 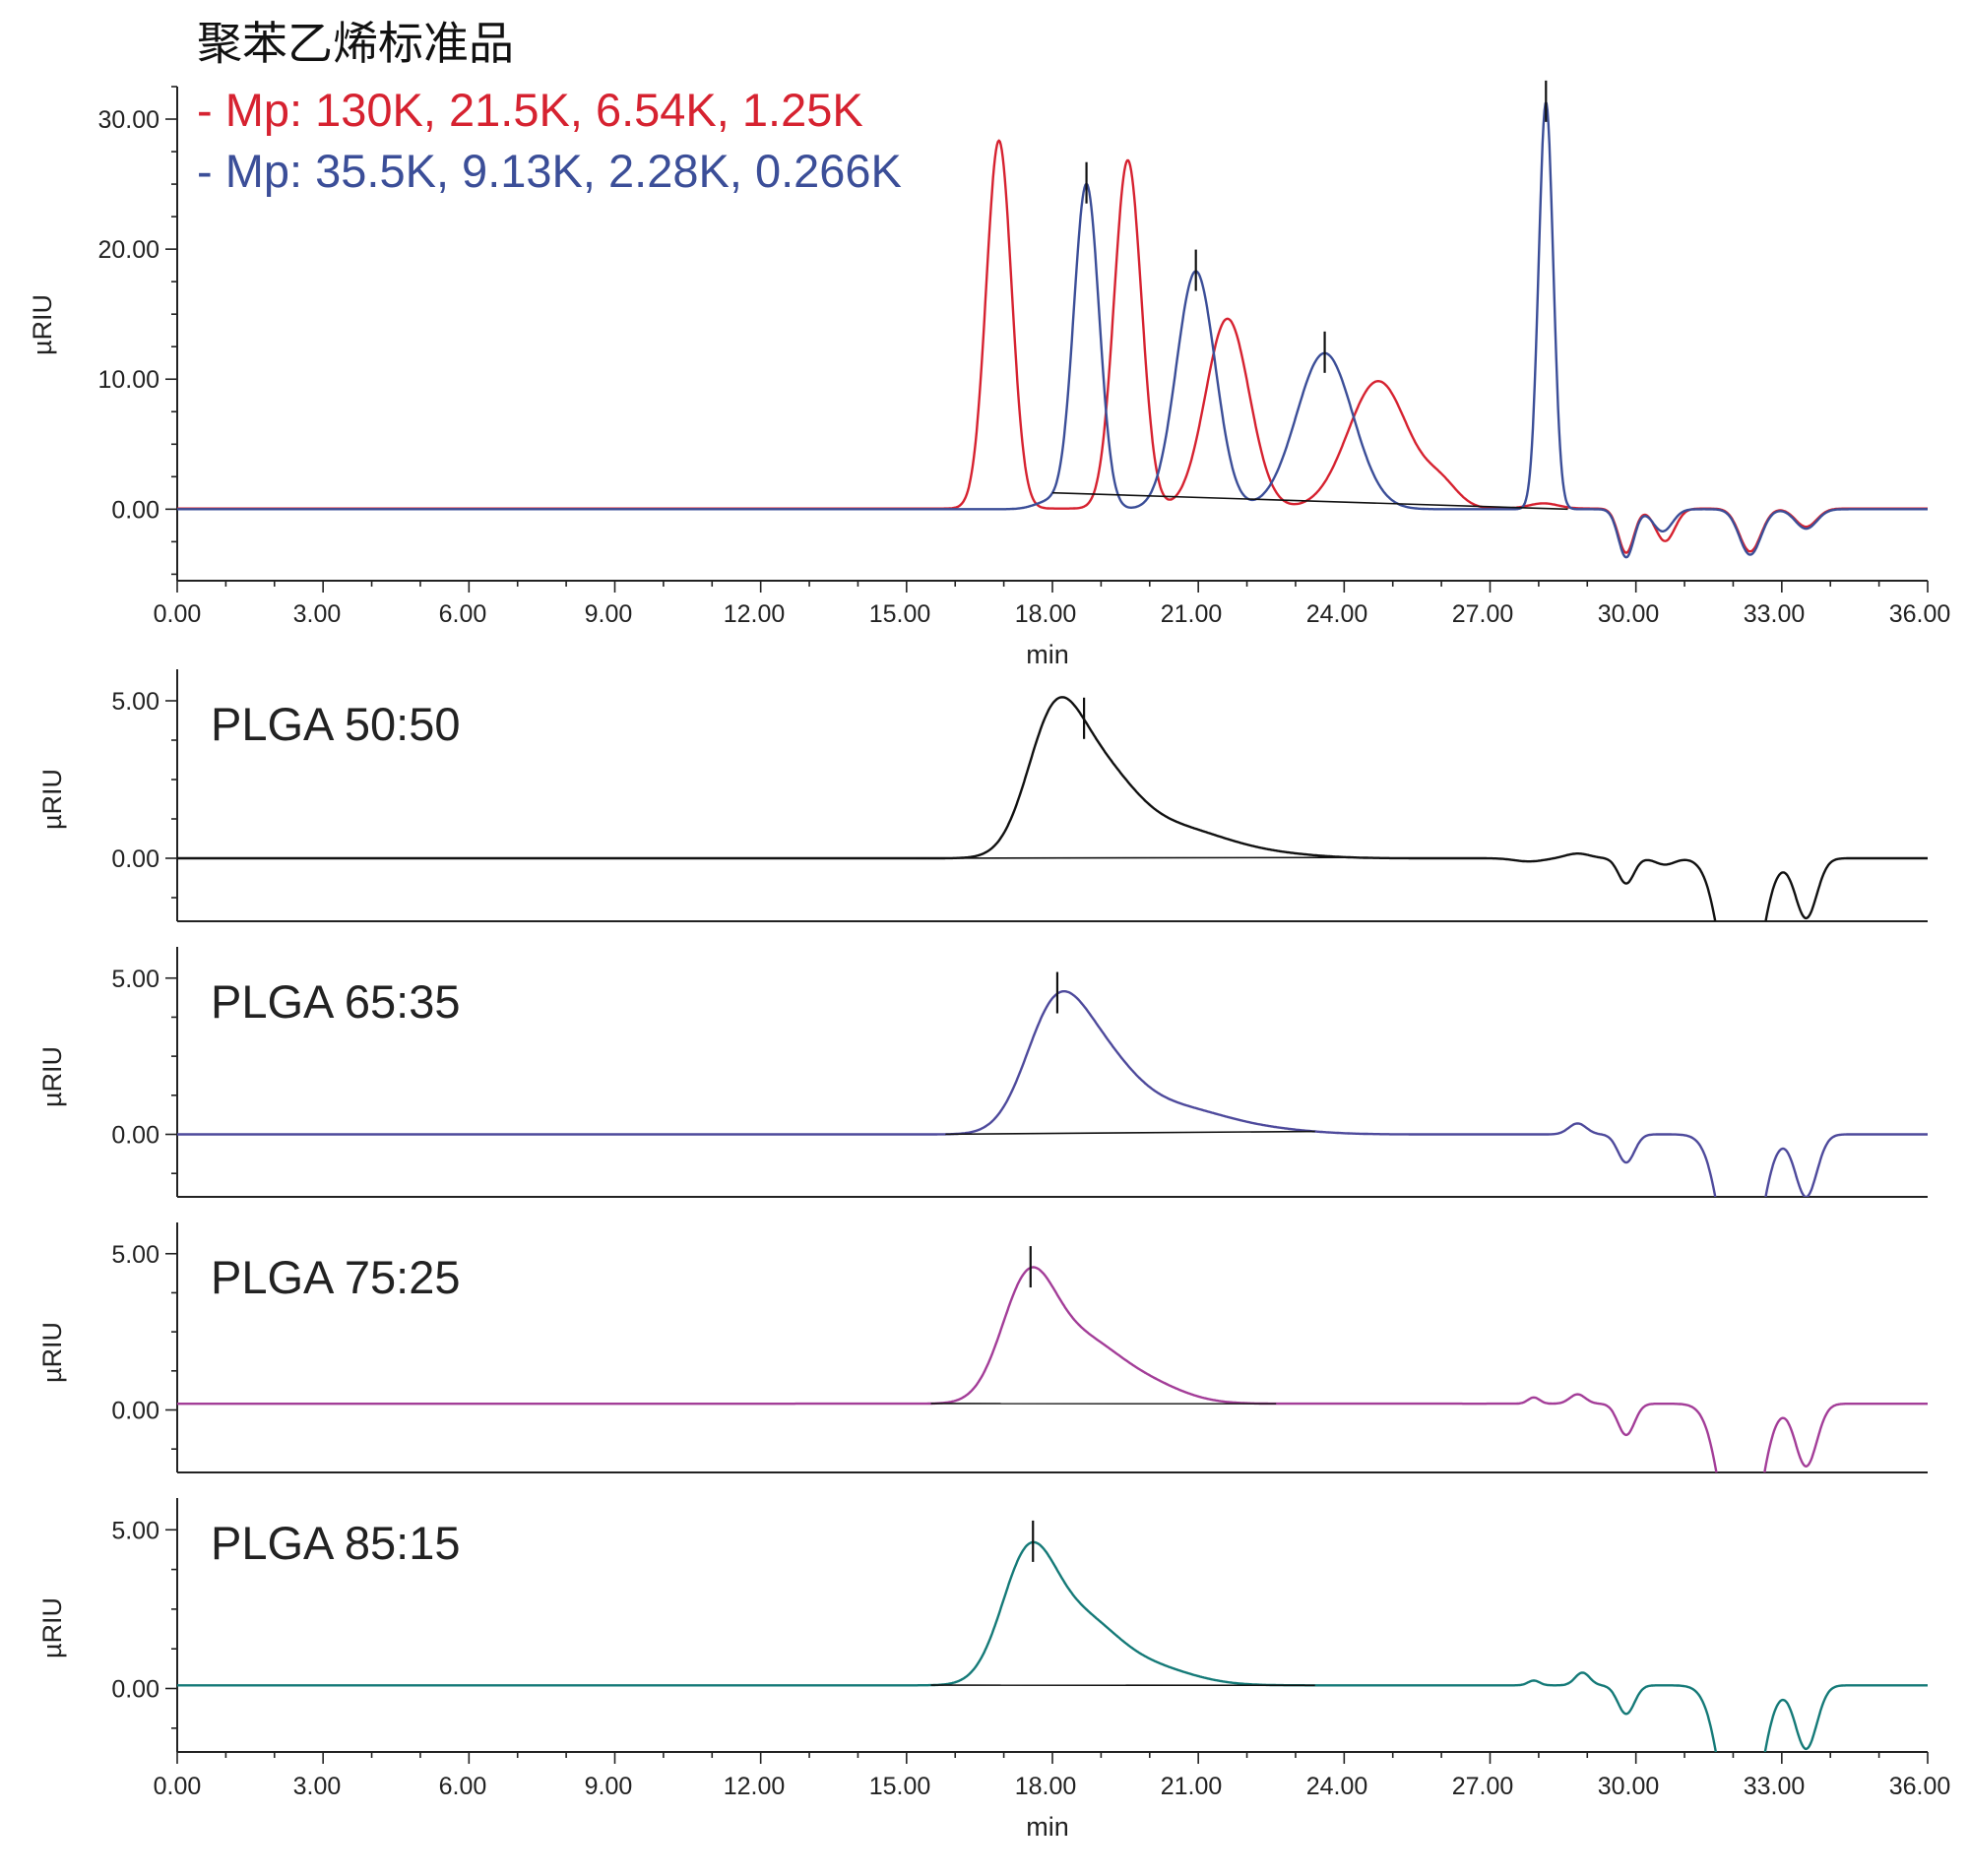 What do you see at coordinates (248, 1317) in the screenshot?
I see `panel-plga-75-25: PLGA 75:25 µRIU` at bounding box center [248, 1317].